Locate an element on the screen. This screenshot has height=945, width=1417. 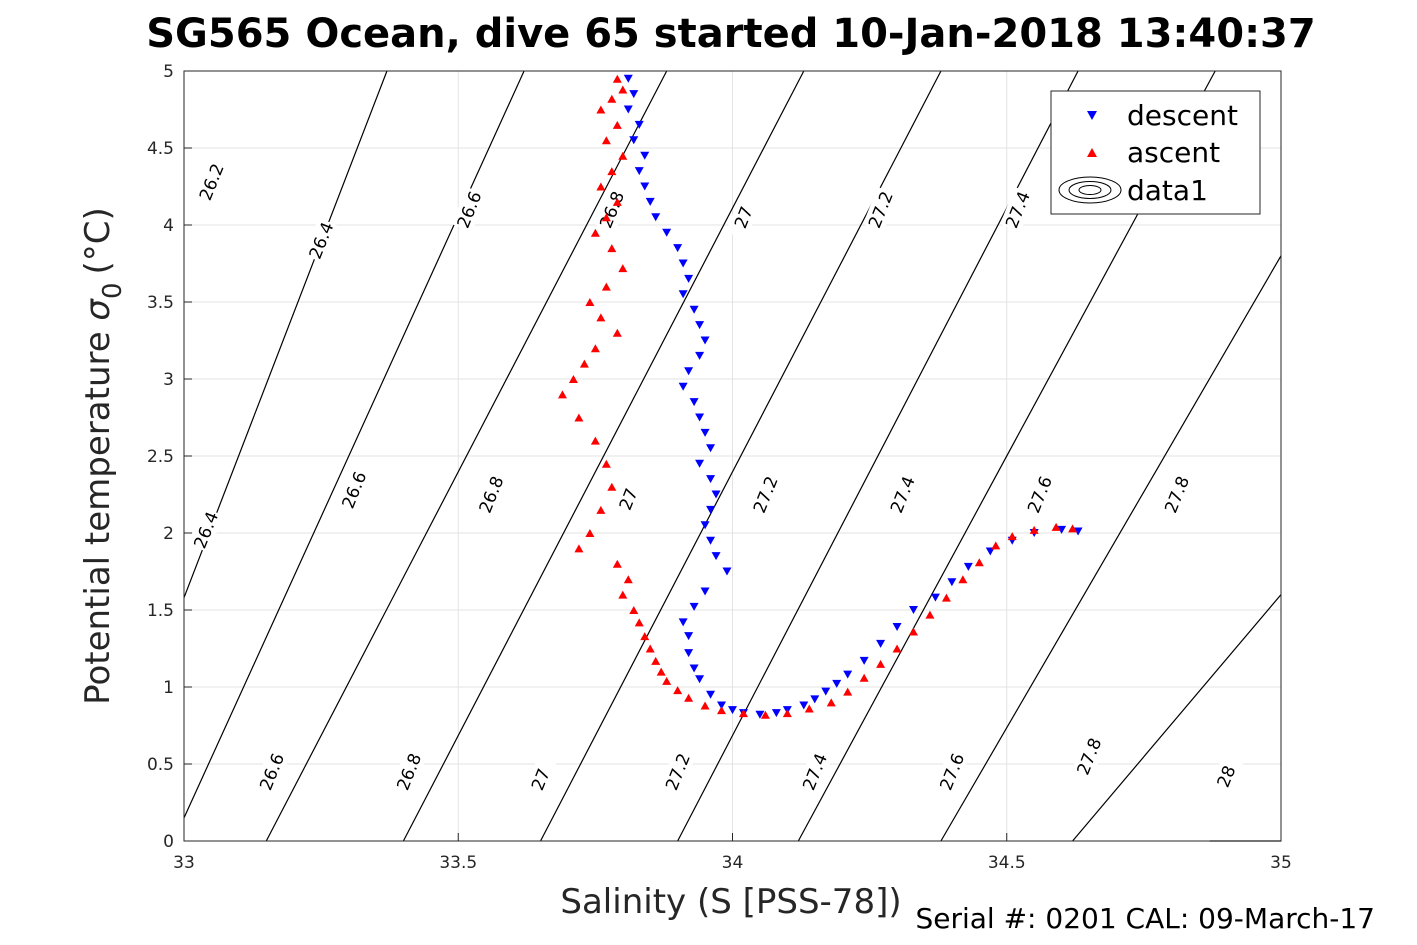
y-tick-label-3: 1.5 is located at coordinates (160, 611).